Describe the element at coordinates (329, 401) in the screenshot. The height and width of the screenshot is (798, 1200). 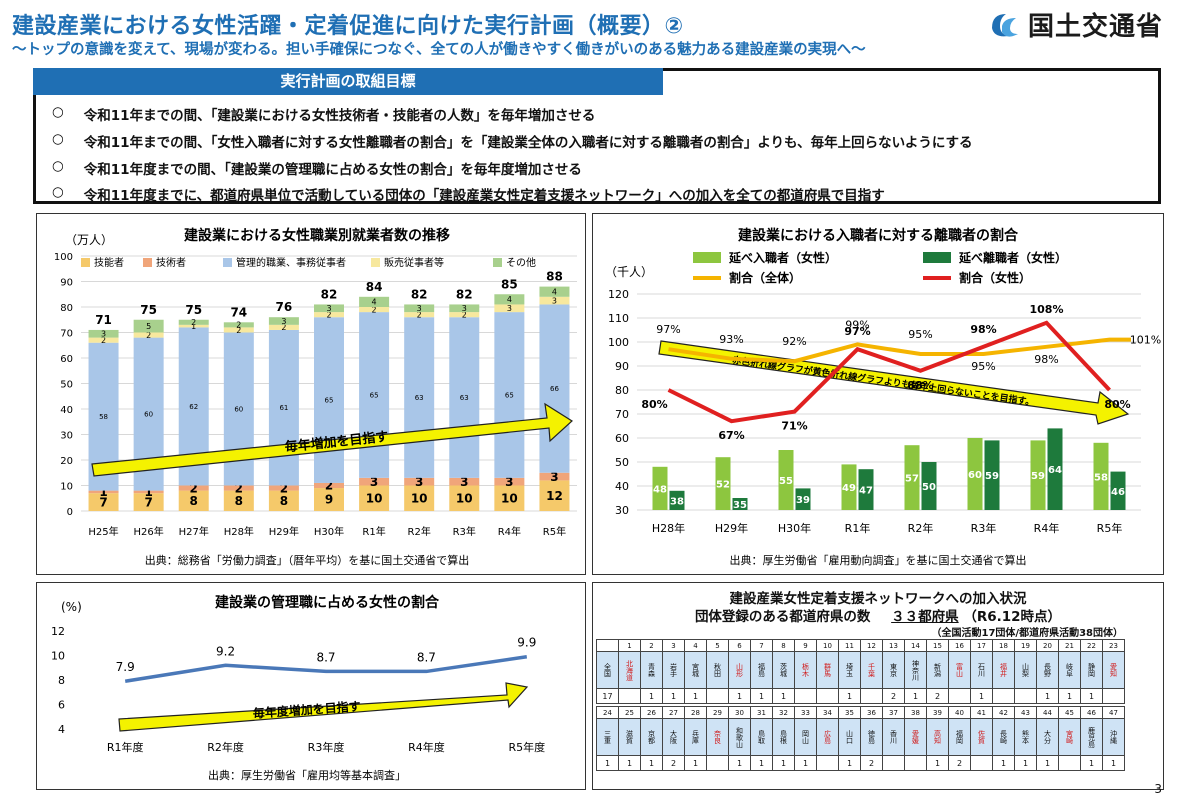
I see `bar-value-label: 65` at that location.